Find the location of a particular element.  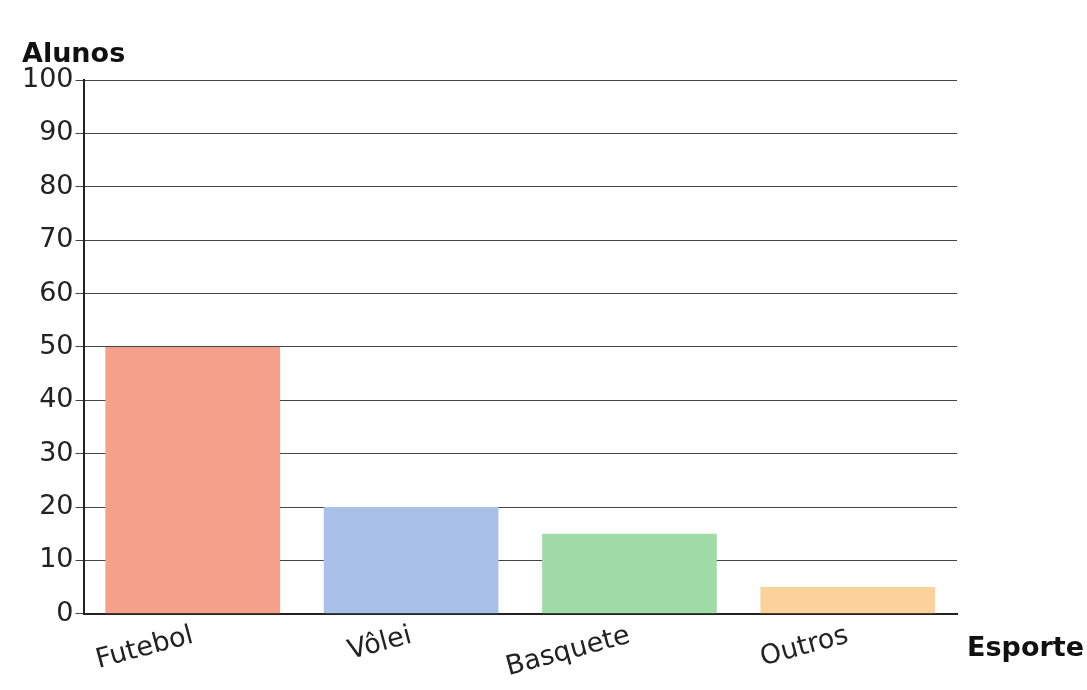

y-tick-label: 90 is located at coordinates (56, 131).